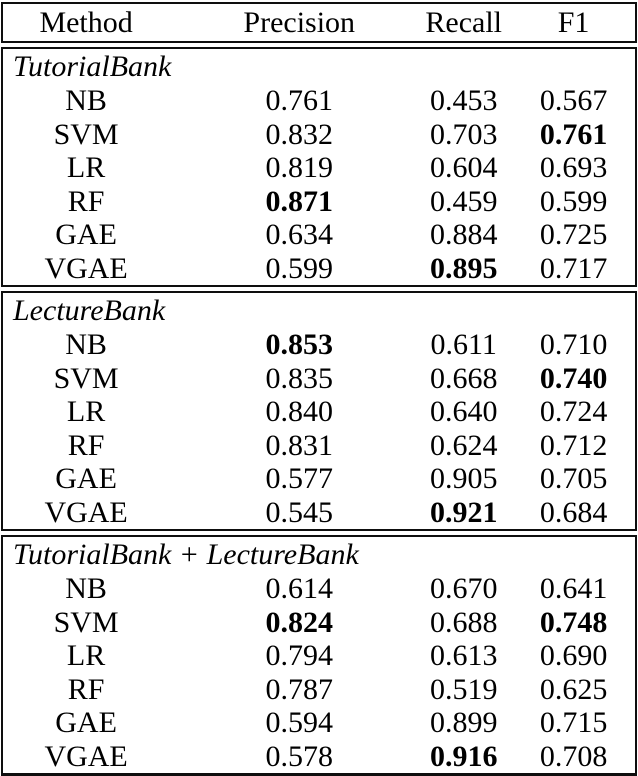 This screenshot has width=638, height=776. Describe the element at coordinates (89, 310) in the screenshot. I see `section-title: LectureBank` at that location.